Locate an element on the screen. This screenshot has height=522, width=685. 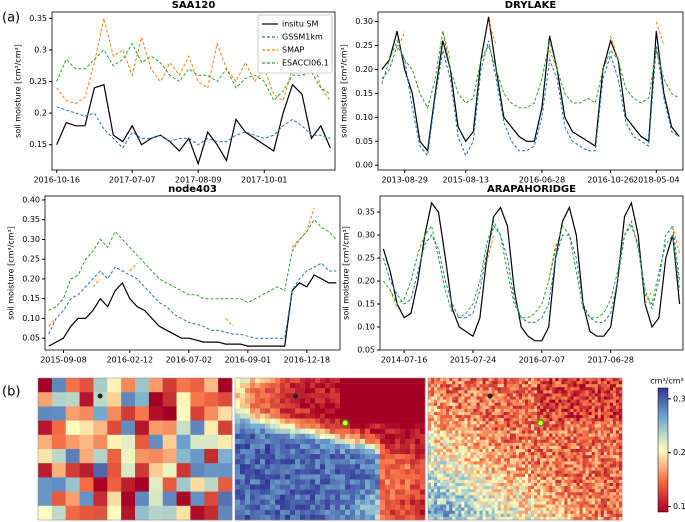
y-tick-label: 0.00 is located at coordinates (364, 165).